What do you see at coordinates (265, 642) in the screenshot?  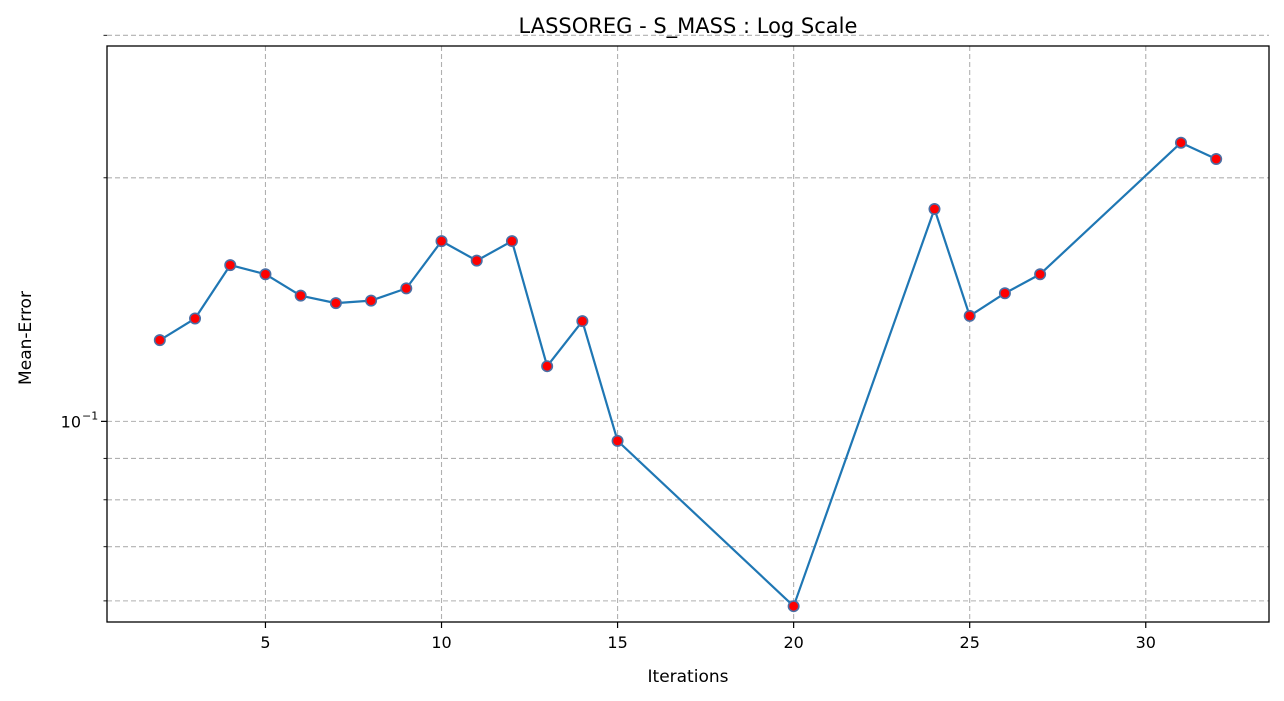 I see `x-tick-label: 5` at bounding box center [265, 642].